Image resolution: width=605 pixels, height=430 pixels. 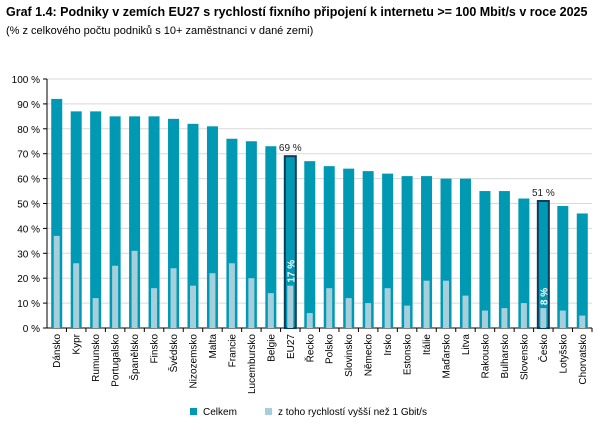 What do you see at coordinates (57, 351) in the screenshot?
I see `x-tick-label: Dánsko` at bounding box center [57, 351].